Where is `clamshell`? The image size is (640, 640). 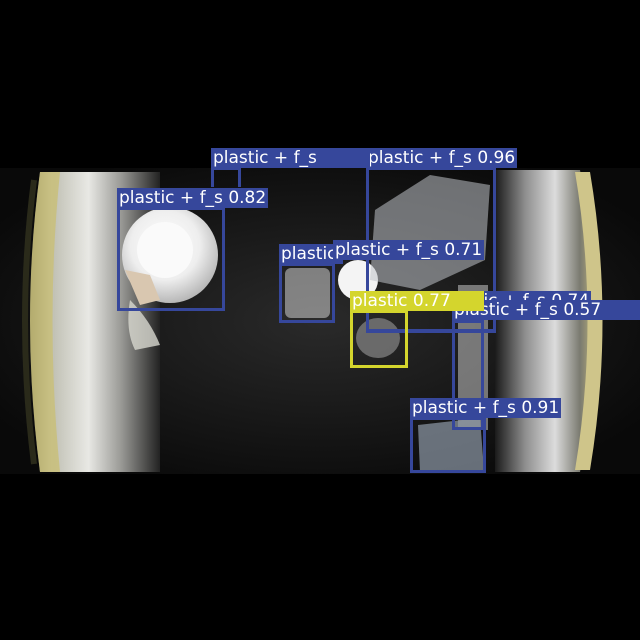 clamshell is located at coordinates (430, 232).